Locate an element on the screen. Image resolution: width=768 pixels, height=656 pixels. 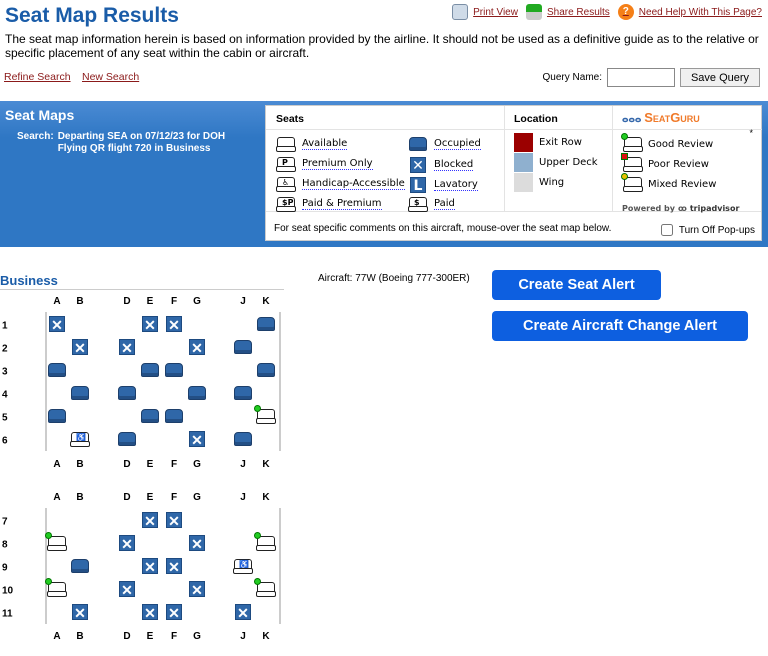
location-swatch is located at coordinates (523, 162).